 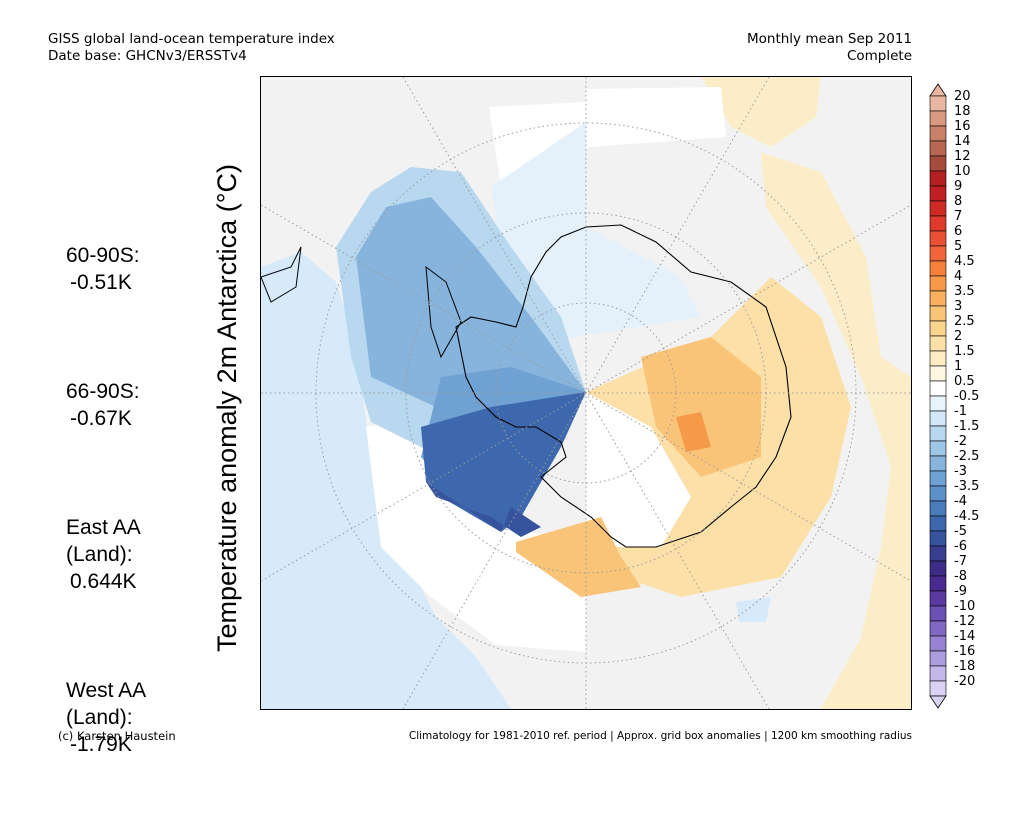 What do you see at coordinates (191, 39) in the screenshot?
I see `title-line1: GISS global land-ocean temperature index` at bounding box center [191, 39].